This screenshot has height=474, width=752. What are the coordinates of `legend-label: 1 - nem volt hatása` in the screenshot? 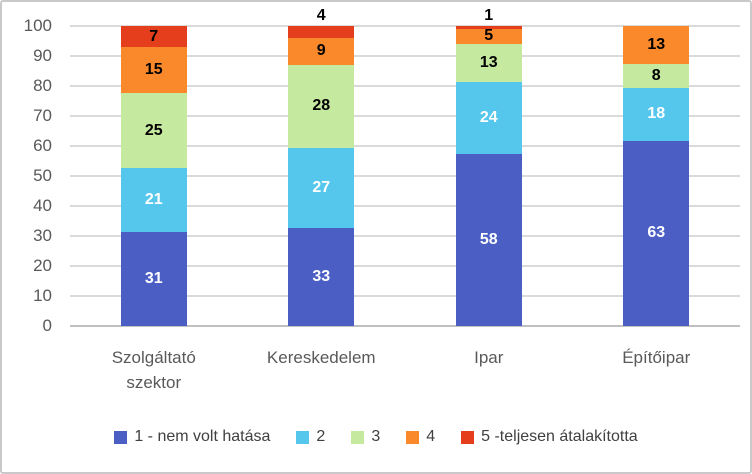 It's located at (202, 436).